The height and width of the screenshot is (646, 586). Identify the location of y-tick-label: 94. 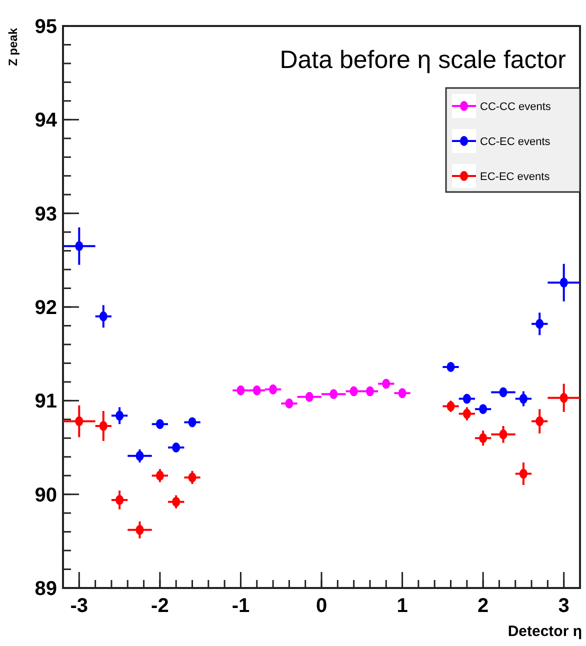
(46, 121).